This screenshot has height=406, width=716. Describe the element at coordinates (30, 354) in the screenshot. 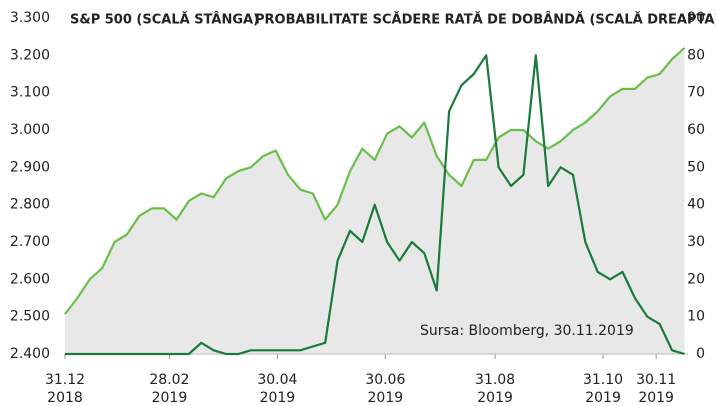

I see `y-tick-label: 2.400` at that location.